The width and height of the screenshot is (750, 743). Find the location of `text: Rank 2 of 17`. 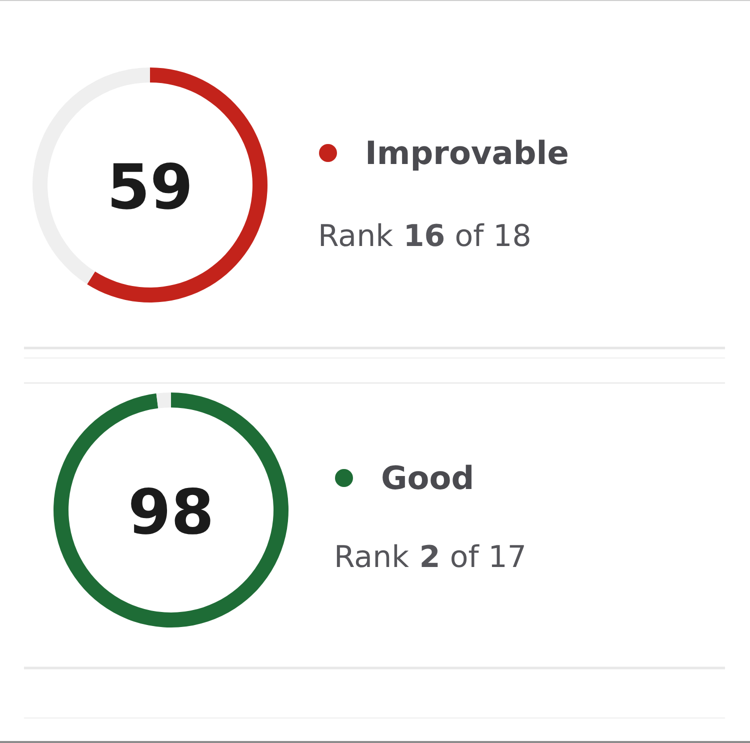

text: Rank 2 of 17 is located at coordinates (430, 557).